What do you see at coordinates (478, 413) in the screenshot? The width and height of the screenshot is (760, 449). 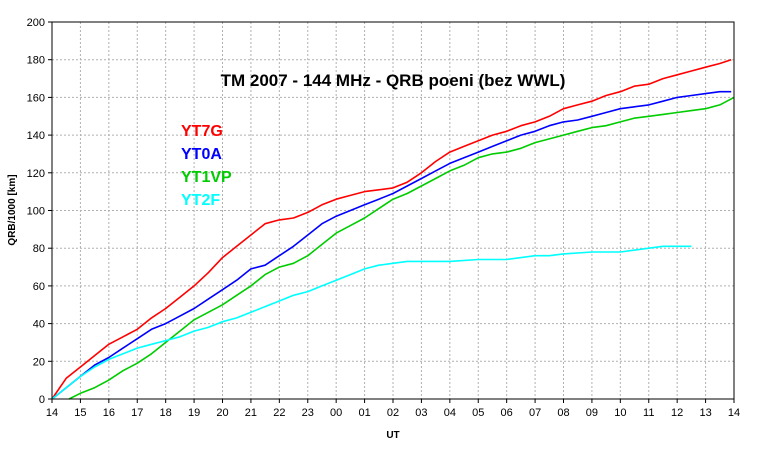 I see `x-tick-label: 05` at bounding box center [478, 413].